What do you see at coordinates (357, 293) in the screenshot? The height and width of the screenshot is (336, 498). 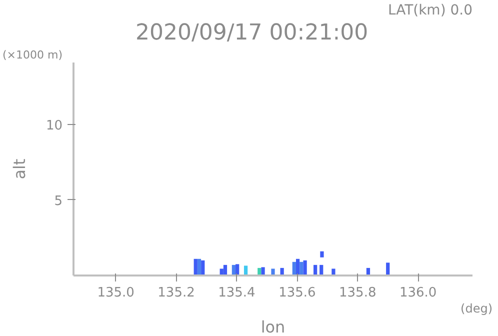 I see `x-tick-label: 135.8` at bounding box center [357, 293].